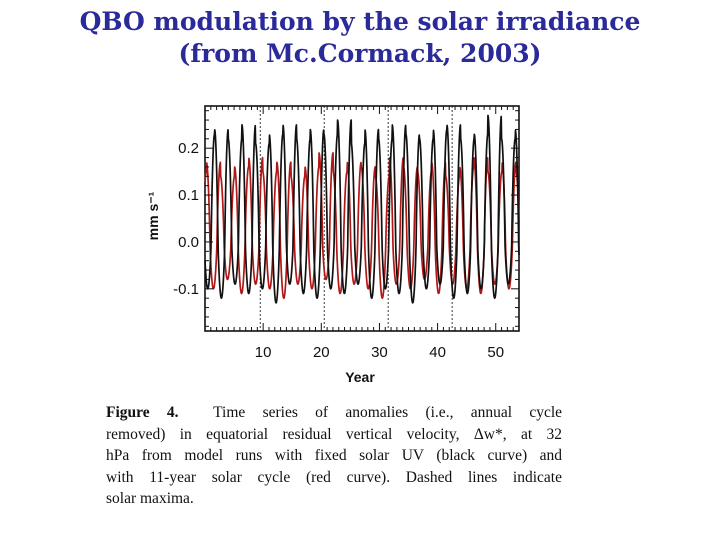 The image size is (720, 540). Describe the element at coordinates (142, 412) in the screenshot. I see `caption-figure-label: Figure 4.` at that location.